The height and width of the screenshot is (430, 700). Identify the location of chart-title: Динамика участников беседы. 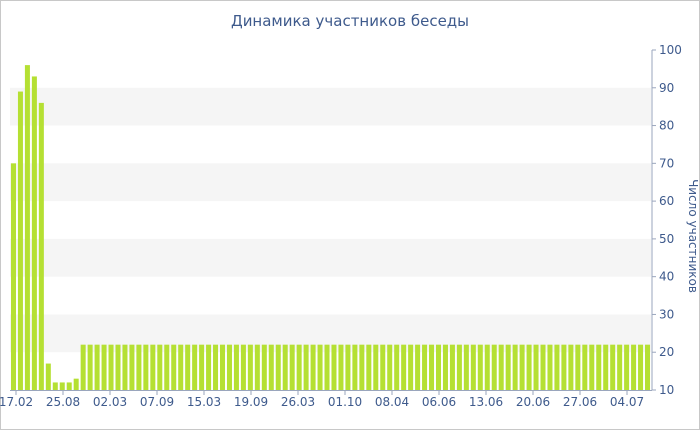
(350, 21).